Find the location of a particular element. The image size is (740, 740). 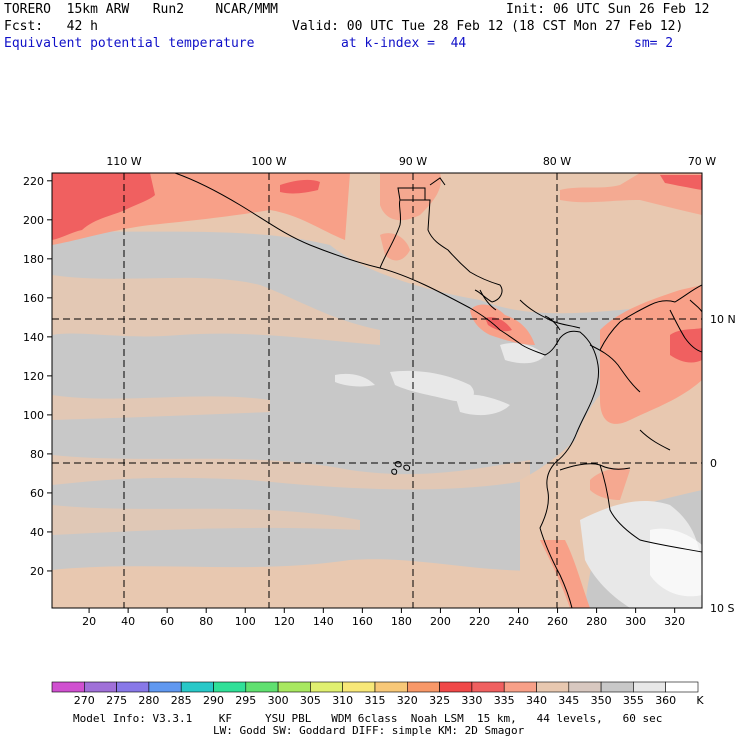

colorbar-label: 315 is located at coordinates (375, 700).